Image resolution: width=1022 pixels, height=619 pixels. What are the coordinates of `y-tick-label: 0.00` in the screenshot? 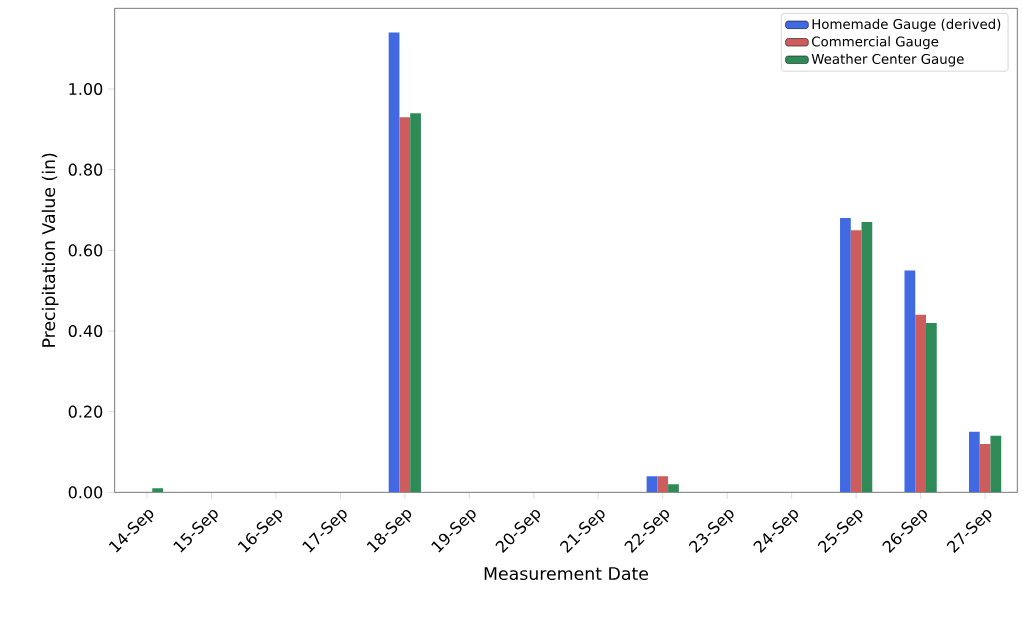 It's located at (85, 492).